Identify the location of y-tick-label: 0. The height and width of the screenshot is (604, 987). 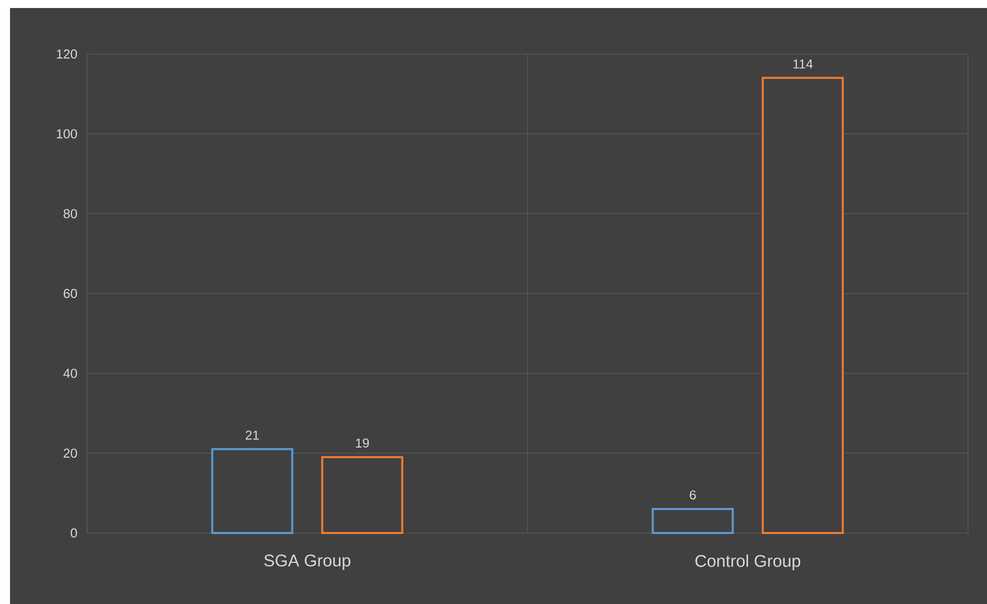
(73, 533).